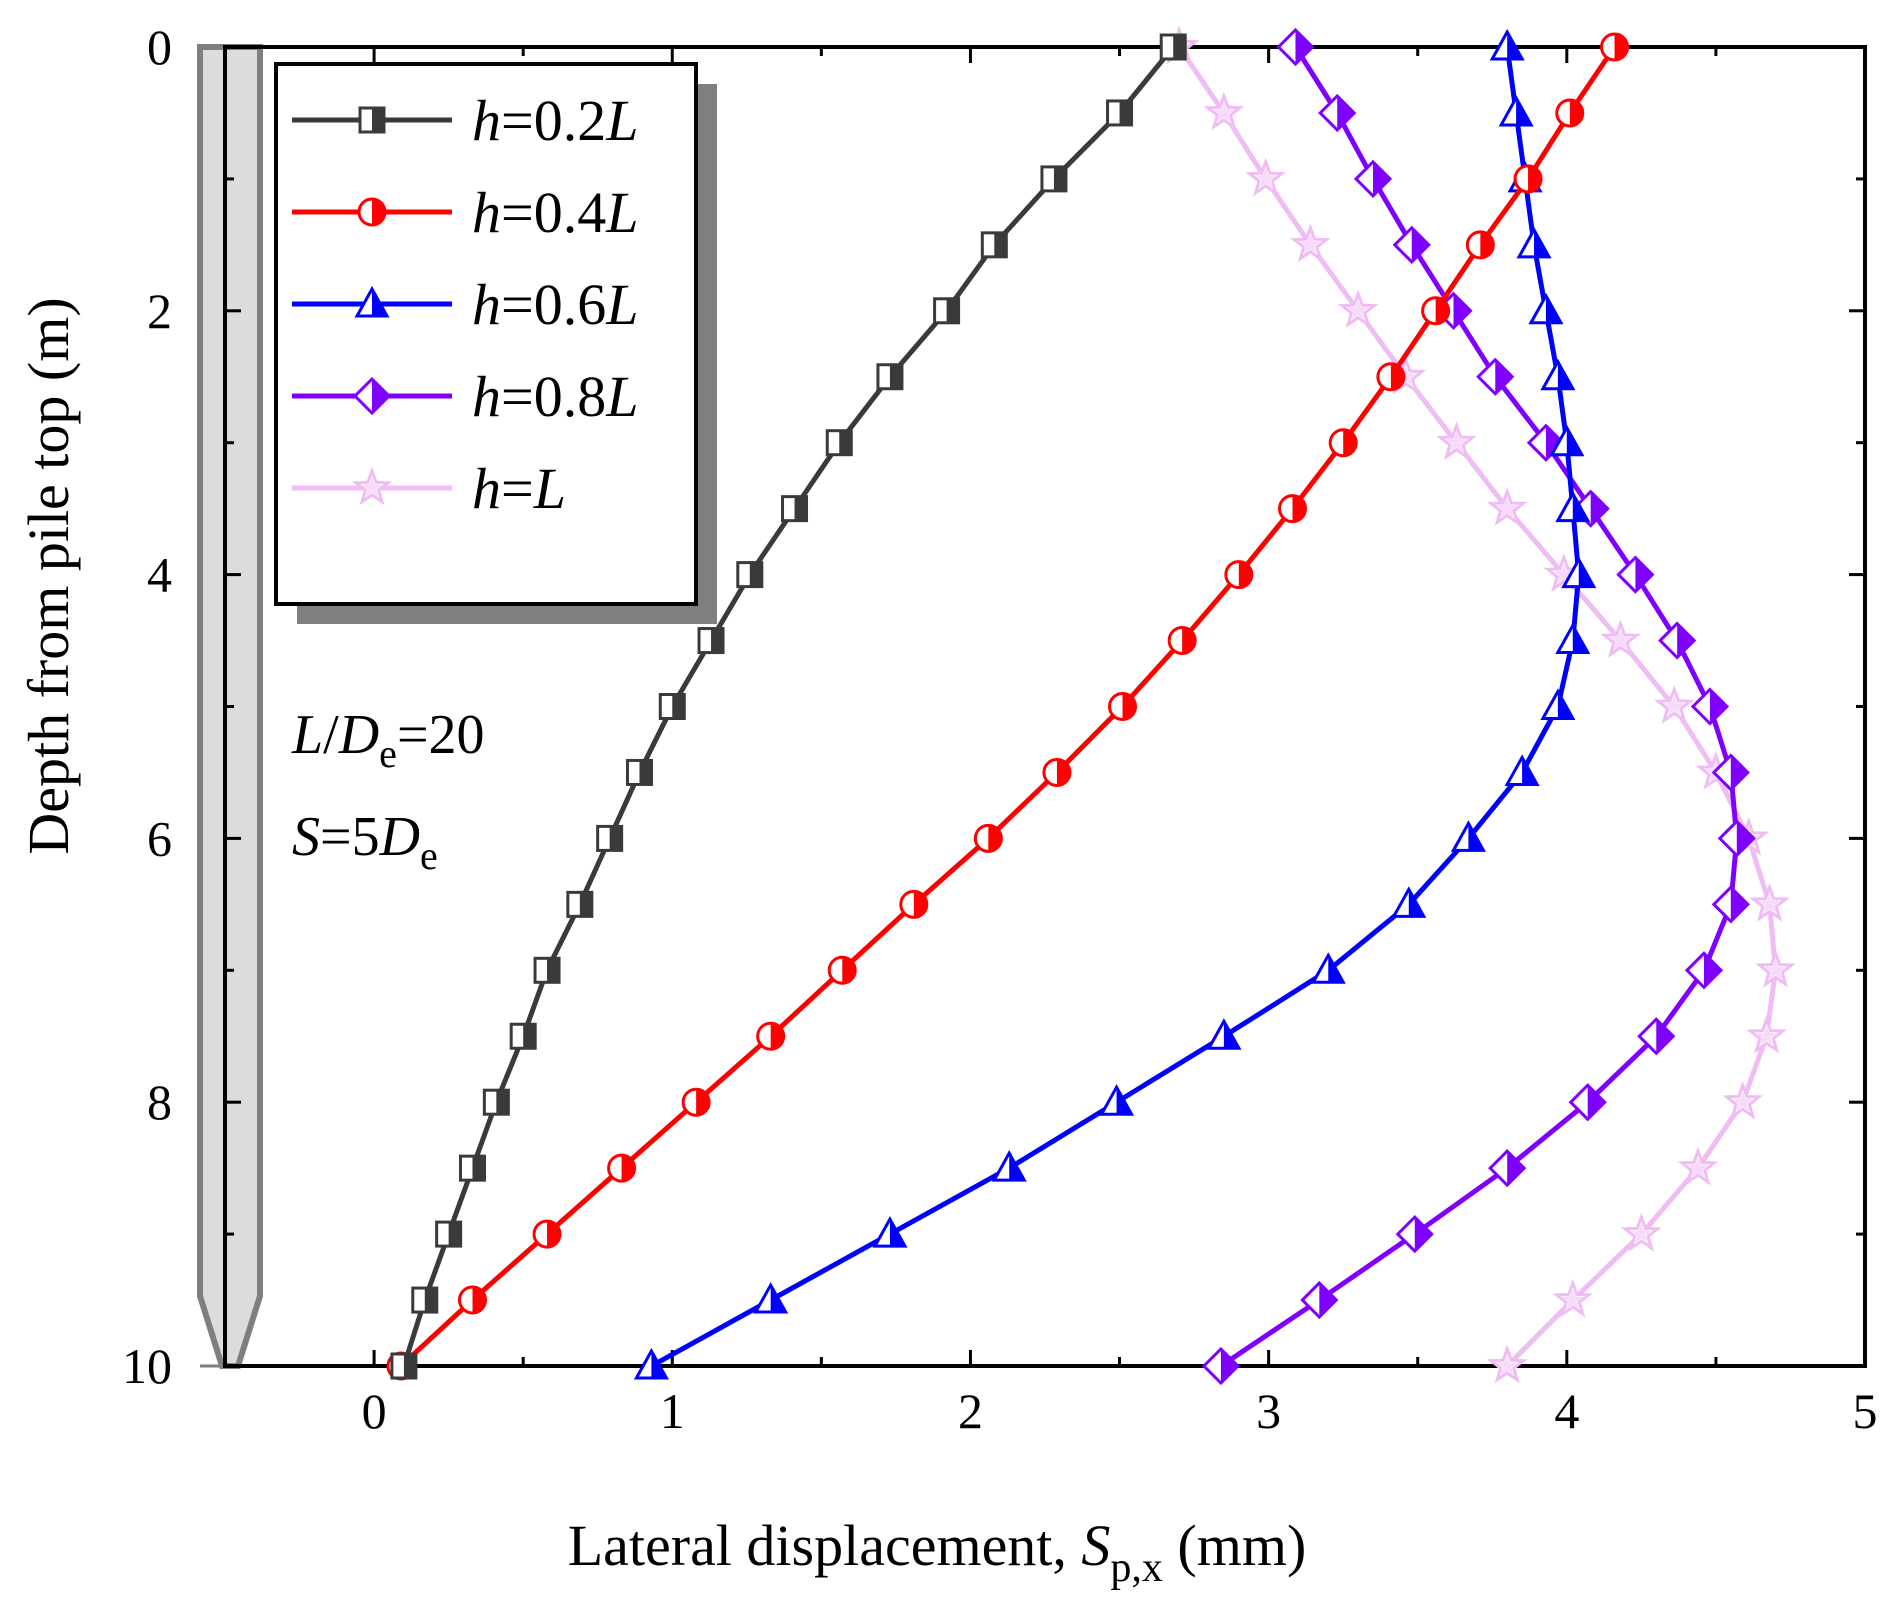  I want to click on anno2-sub: e, so click(429, 855).